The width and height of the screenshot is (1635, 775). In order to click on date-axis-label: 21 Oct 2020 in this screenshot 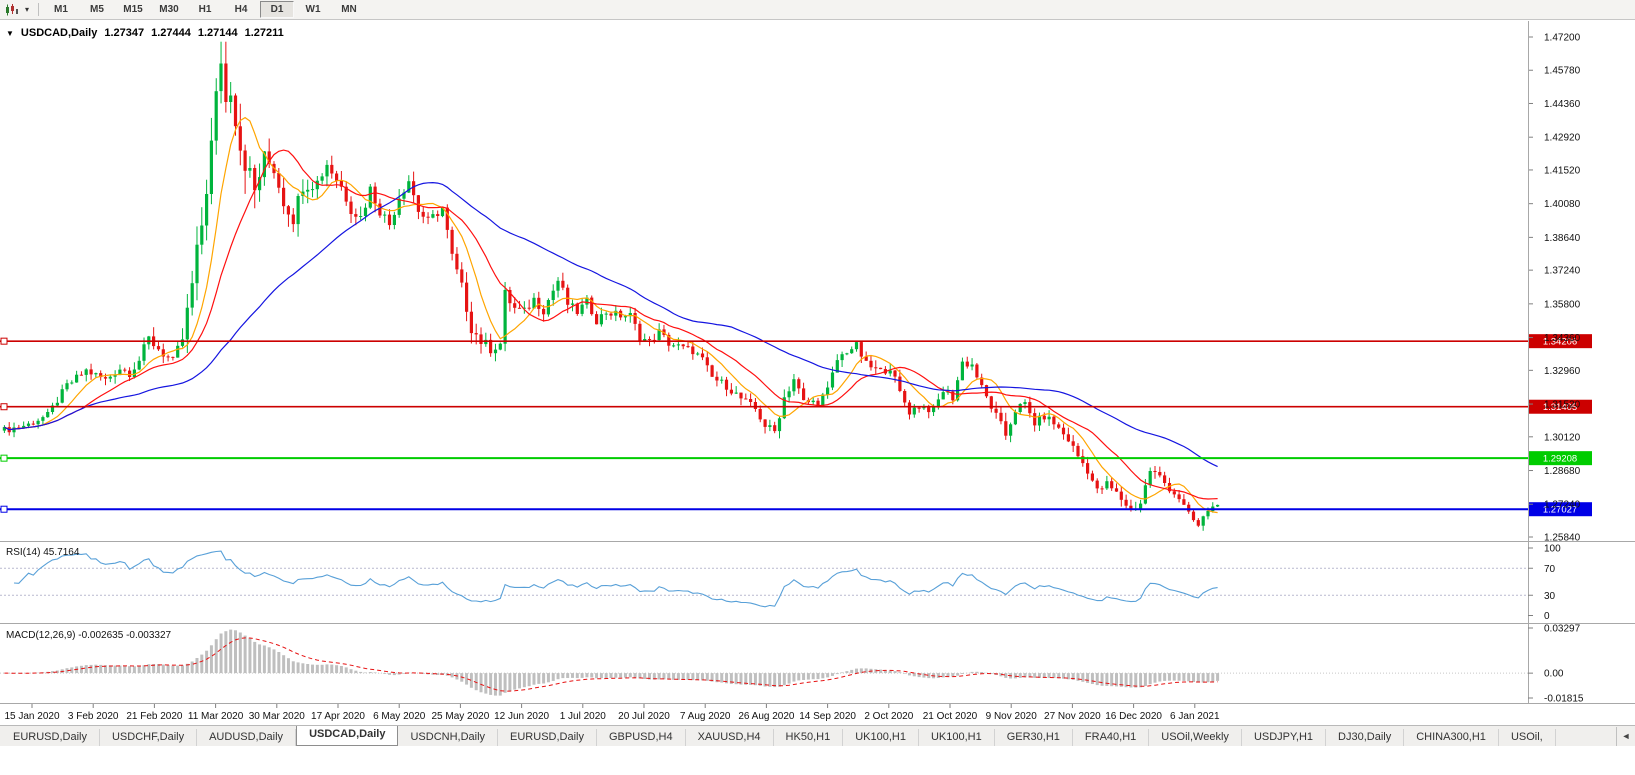, I will do `click(950, 716)`.